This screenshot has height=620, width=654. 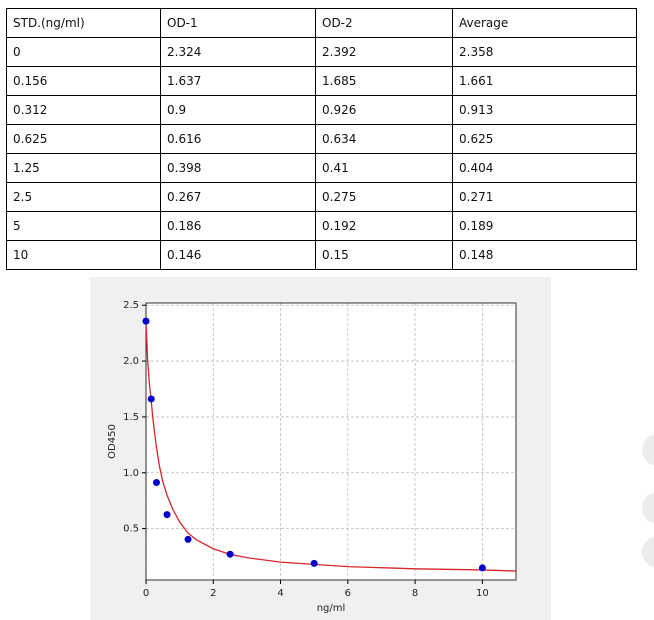 I want to click on table-cell: 0.616, so click(x=238, y=139).